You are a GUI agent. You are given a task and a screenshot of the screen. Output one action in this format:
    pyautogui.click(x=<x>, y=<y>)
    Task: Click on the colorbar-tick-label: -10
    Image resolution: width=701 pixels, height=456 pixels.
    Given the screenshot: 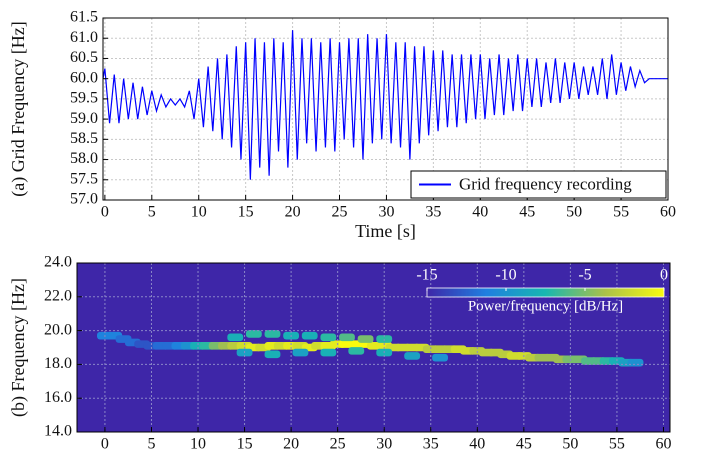 What is the action you would take?
    pyautogui.click(x=505, y=275)
    